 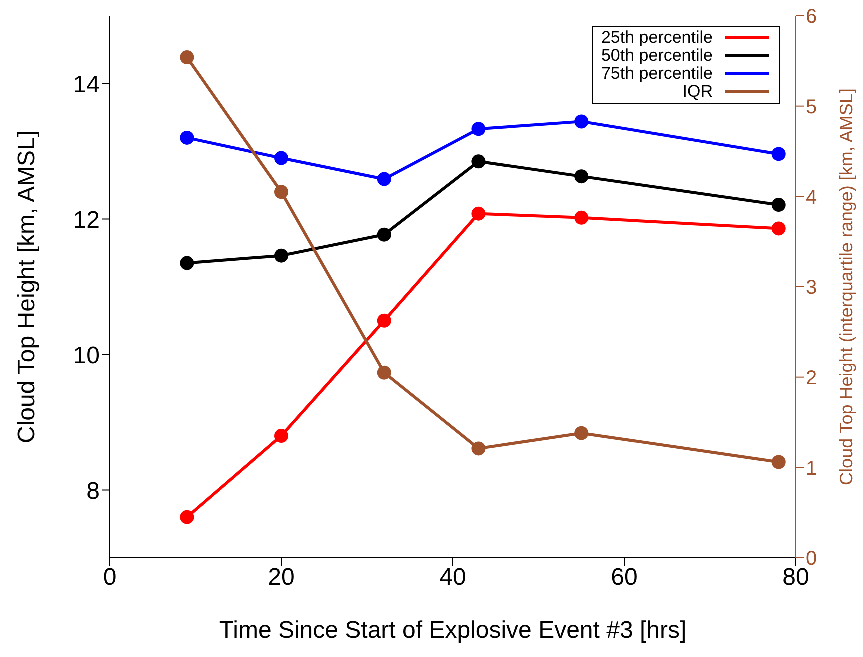 I want to click on y-tick-label: 8, so click(x=93, y=491).